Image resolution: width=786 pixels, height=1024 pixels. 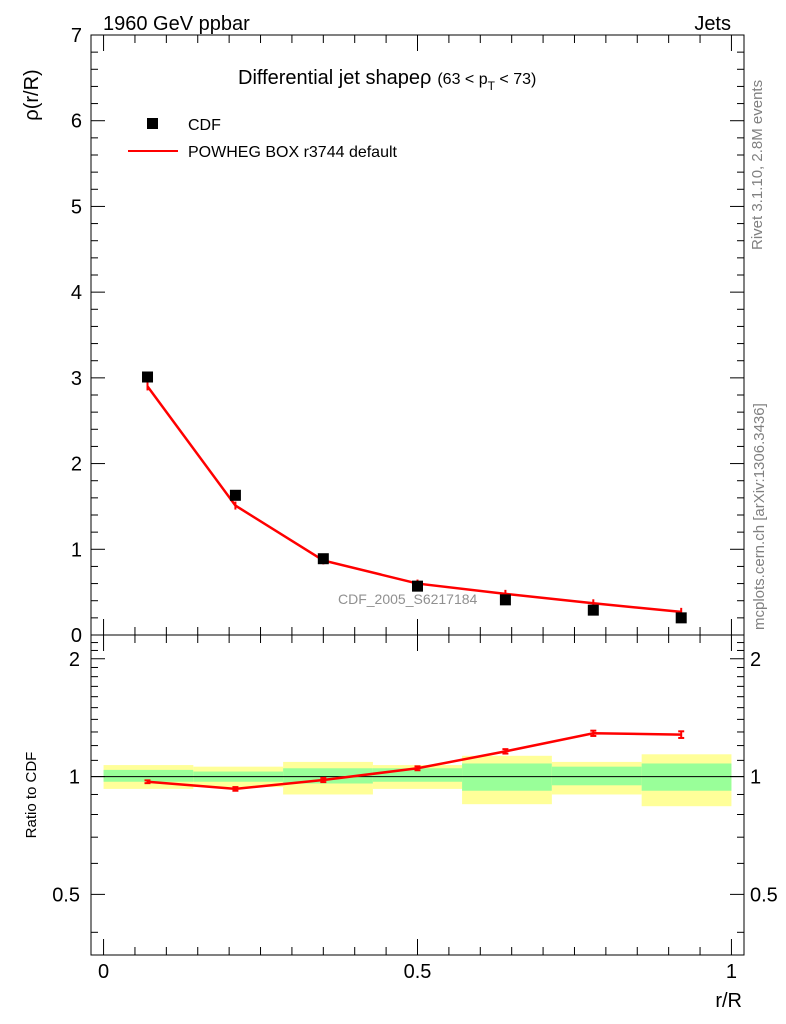 What do you see at coordinates (263, 139) in the screenshot?
I see `legend: CDF POWHEG BOX r3744 default` at bounding box center [263, 139].